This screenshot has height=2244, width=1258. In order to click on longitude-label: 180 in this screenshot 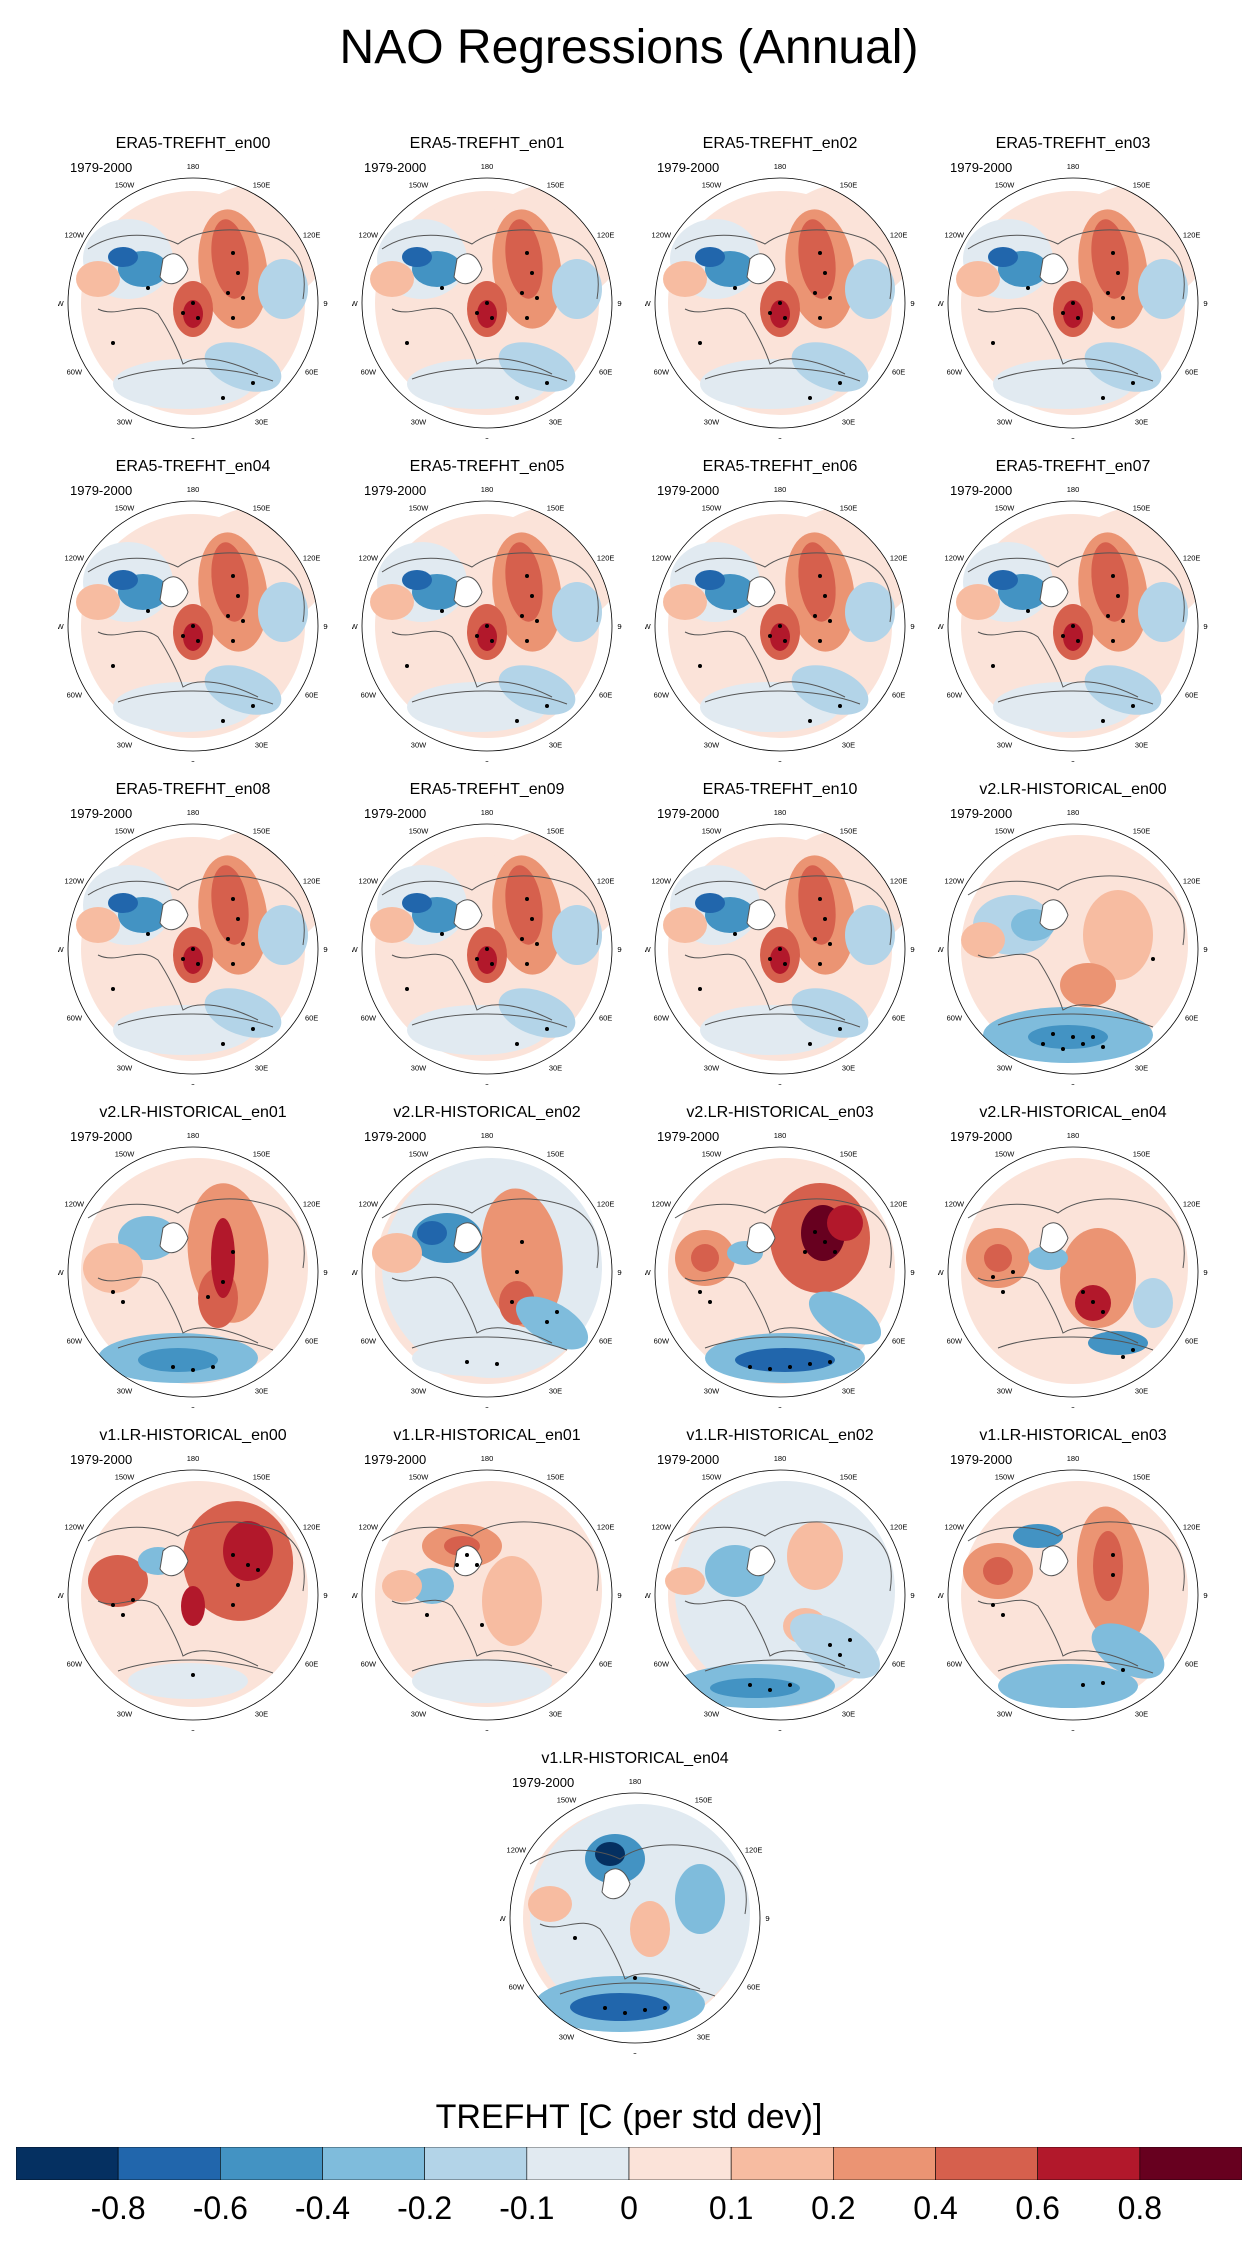, I will do `click(193, 1135)`.